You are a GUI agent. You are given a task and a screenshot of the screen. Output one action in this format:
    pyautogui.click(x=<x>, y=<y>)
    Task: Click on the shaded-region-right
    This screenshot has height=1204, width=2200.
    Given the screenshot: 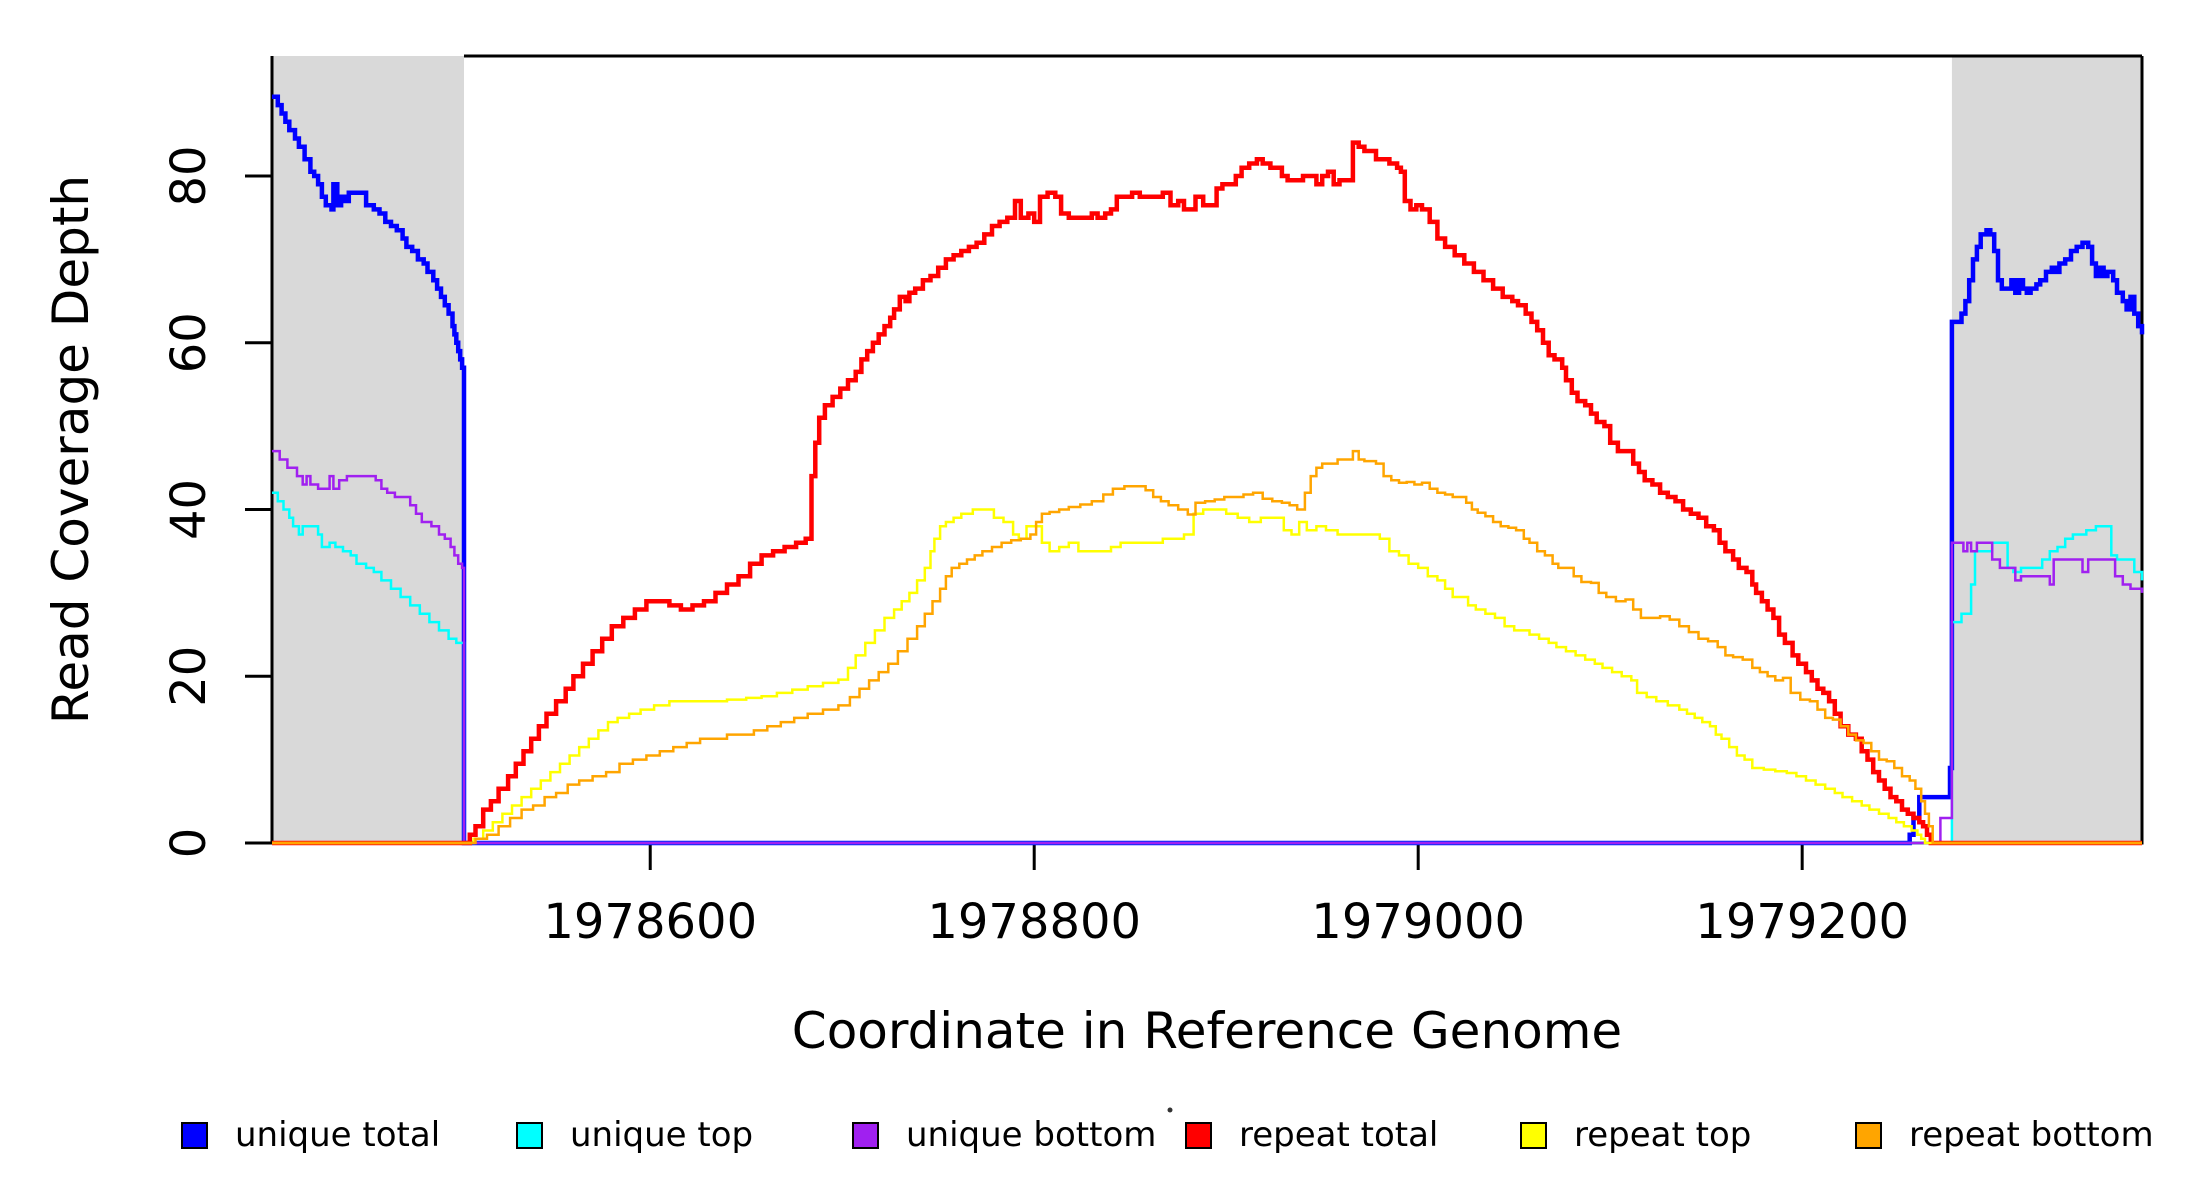 What is the action you would take?
    pyautogui.click(x=2046, y=449)
    